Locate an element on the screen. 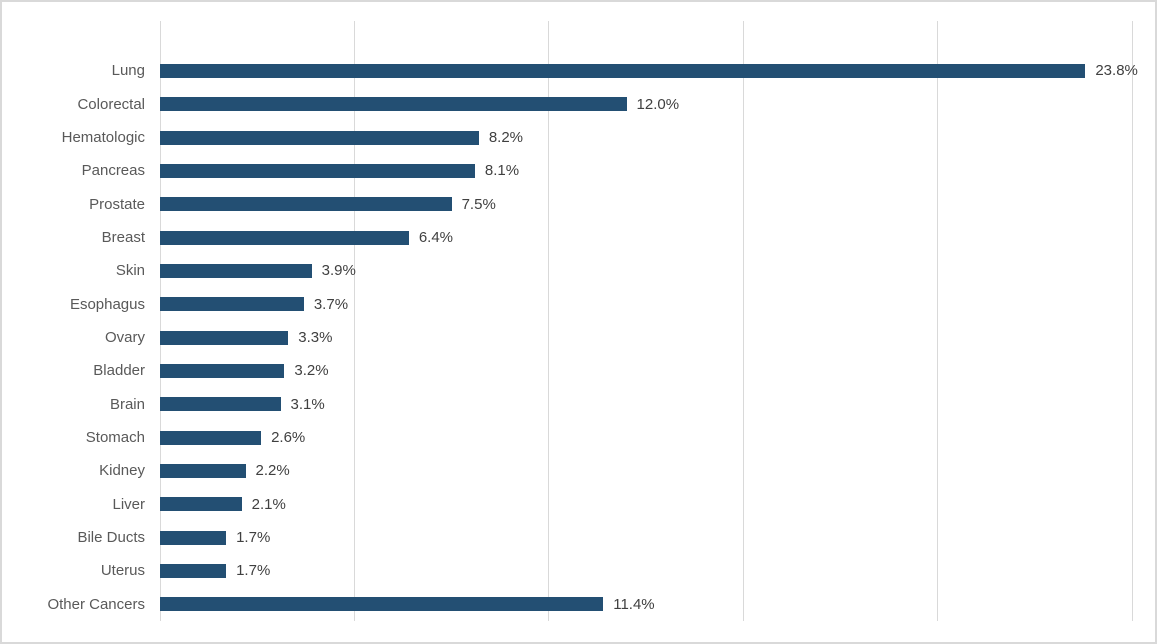  bar-track: 23.8% is located at coordinates (649, 70).